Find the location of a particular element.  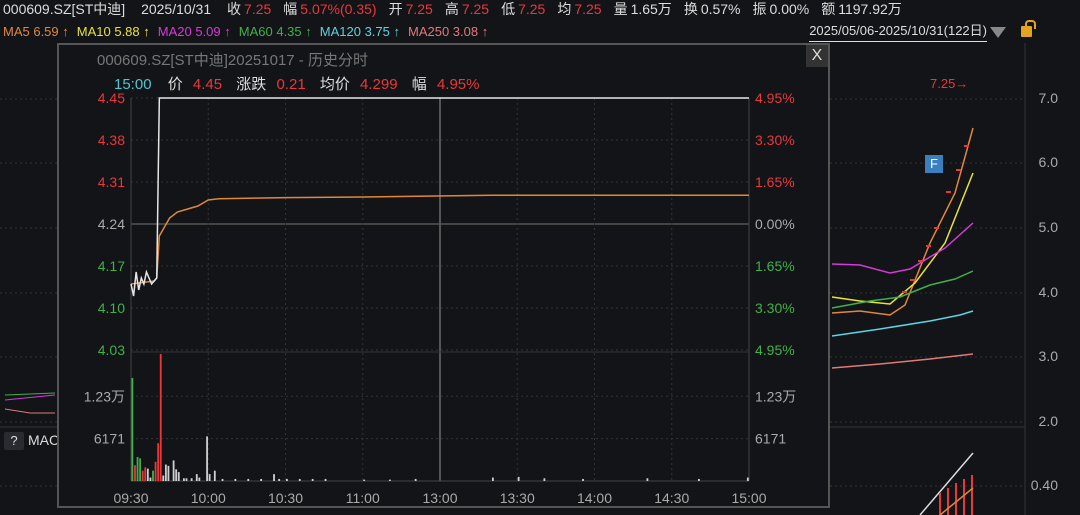

date-range: 2025/05/06-2025/10/31(122日) is located at coordinates (898, 31).